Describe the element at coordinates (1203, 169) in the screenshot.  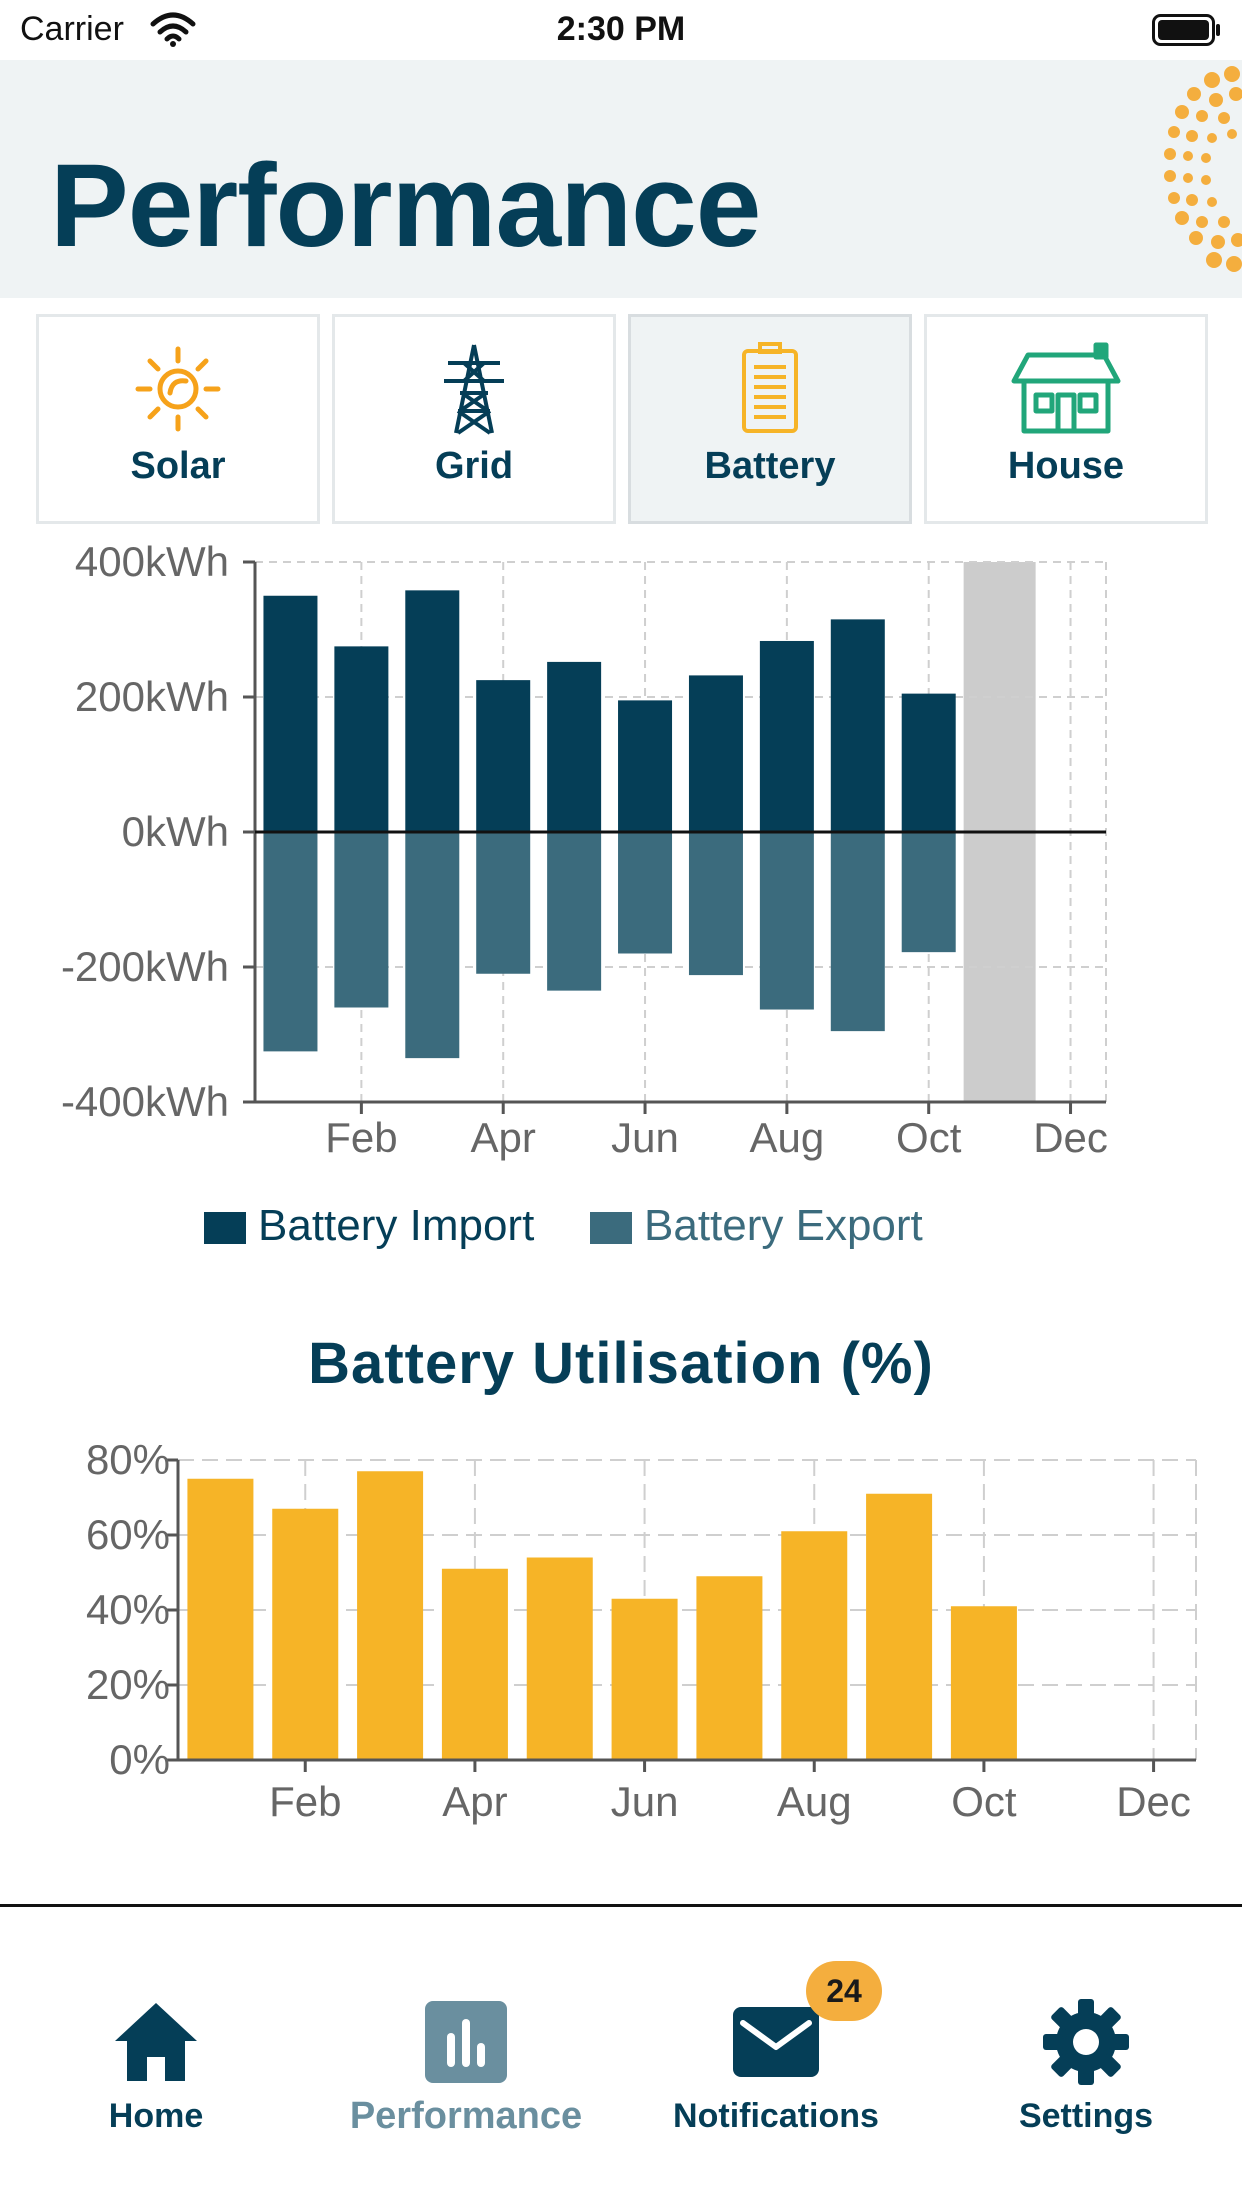
I see `brand-logo-icon` at that location.